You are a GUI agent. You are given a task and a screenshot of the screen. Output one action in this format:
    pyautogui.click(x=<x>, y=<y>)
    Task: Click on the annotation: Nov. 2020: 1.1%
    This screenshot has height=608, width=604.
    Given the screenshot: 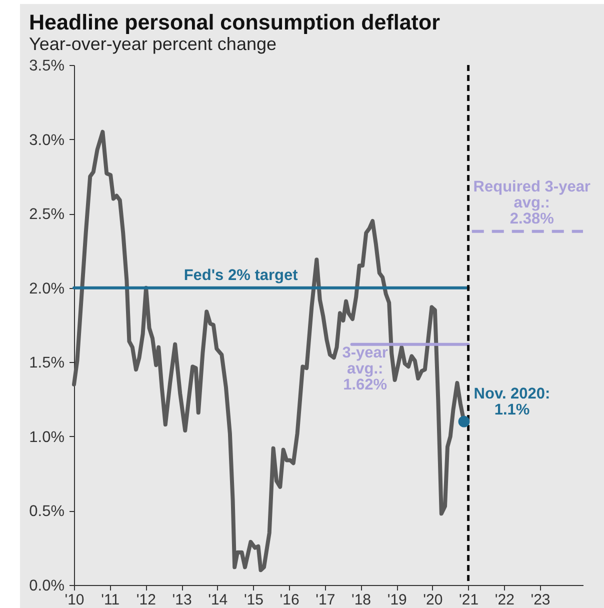 What is the action you would take?
    pyautogui.click(x=512, y=402)
    